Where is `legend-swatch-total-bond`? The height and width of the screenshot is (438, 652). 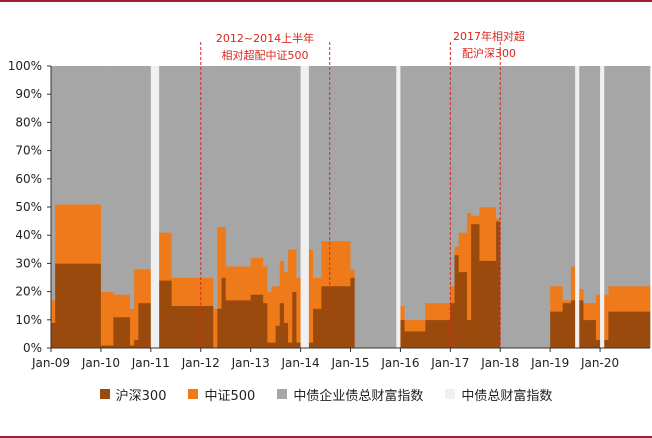
legend-swatch-total-bond is located at coordinates (450, 394).